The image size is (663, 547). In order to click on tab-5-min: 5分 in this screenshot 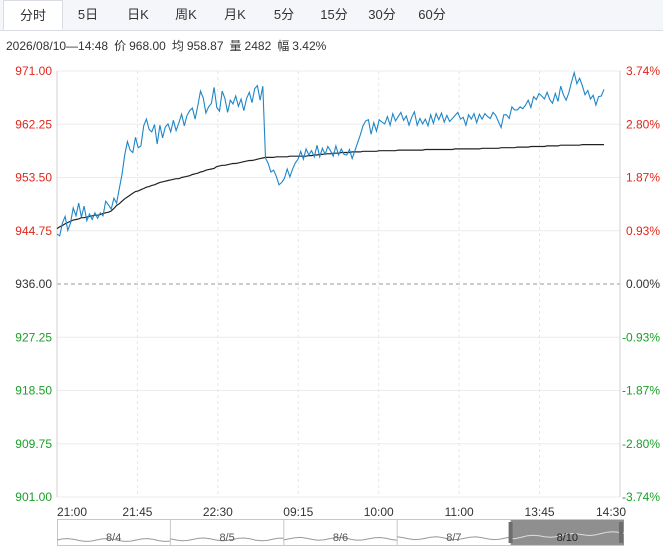, I will do `click(284, 14)`.